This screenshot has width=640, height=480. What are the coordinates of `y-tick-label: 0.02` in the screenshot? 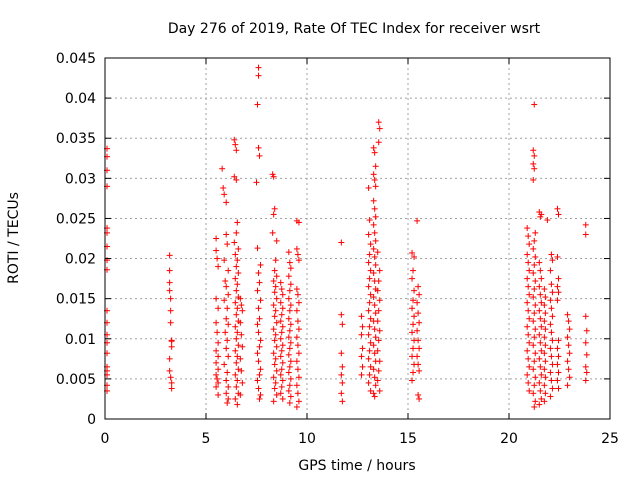 It's located at (80, 260).